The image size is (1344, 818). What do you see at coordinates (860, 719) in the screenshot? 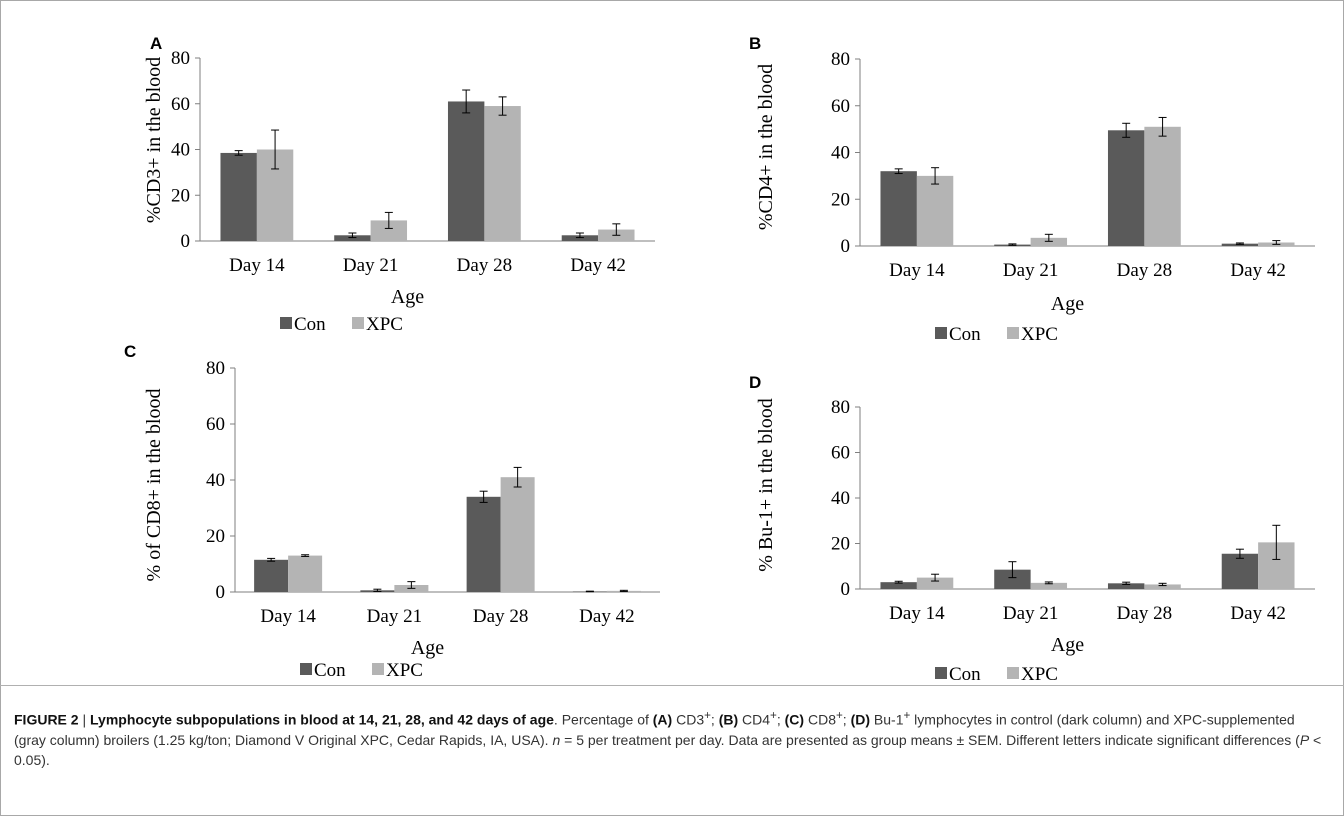
I see `caption-ref-d: (D)` at bounding box center [860, 719].